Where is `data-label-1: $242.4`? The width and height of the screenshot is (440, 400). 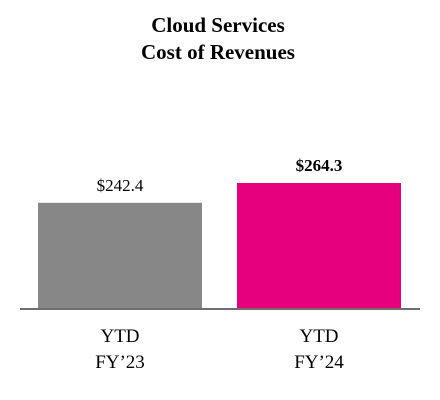 data-label-1: $242.4 is located at coordinates (120, 185).